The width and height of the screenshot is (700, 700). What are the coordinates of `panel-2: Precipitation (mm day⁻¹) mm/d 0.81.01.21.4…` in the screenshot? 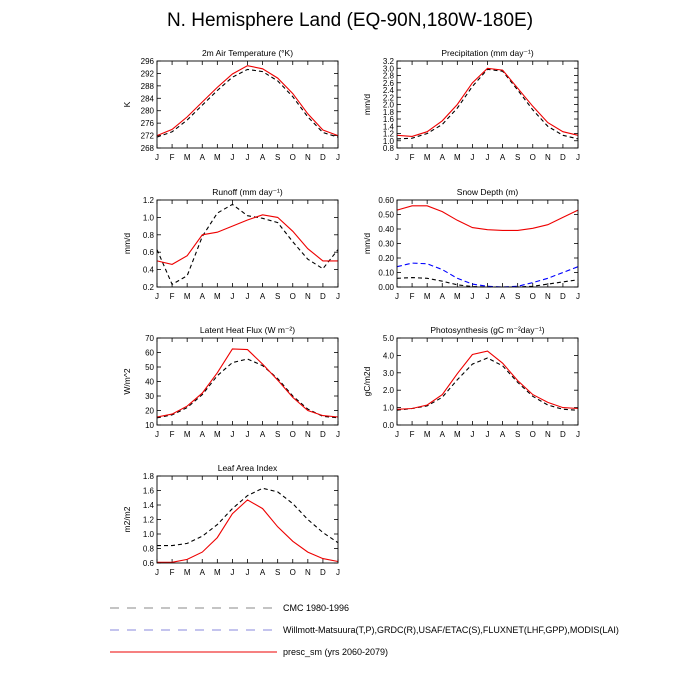 It's located at (471, 105).